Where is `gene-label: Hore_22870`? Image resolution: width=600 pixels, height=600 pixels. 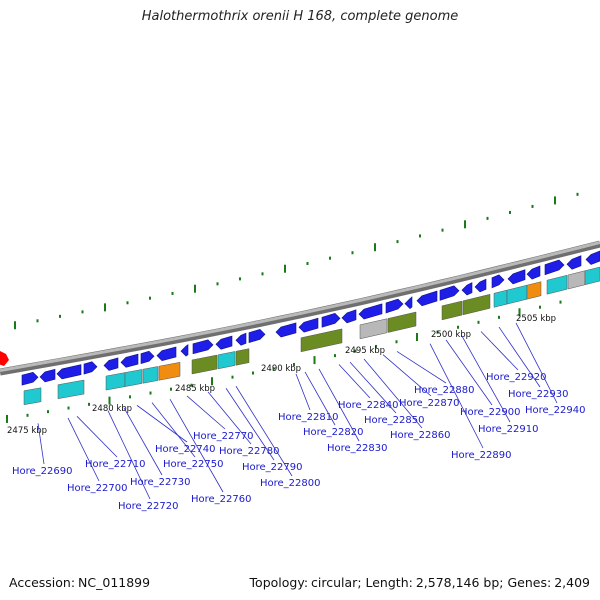
gene-label: Hore_22870 is located at coordinates (429, 403).